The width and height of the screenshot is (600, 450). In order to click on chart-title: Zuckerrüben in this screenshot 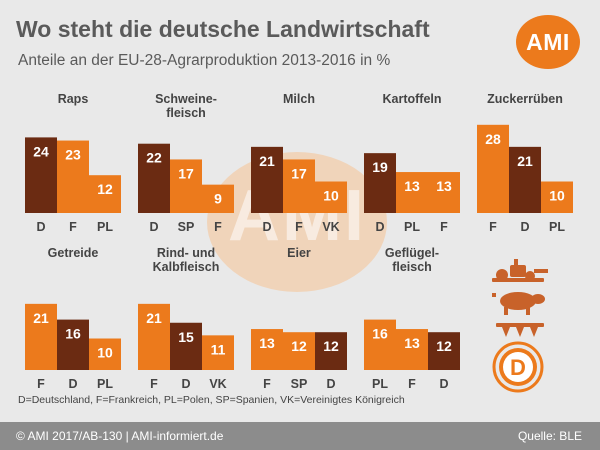, I will do `click(525, 99)`.